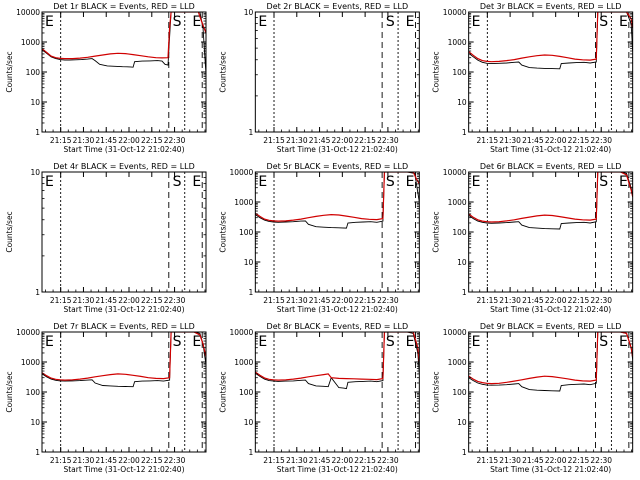 Image resolution: width=640 pixels, height=480 pixels. Describe the element at coordinates (338, 326) in the screenshot. I see `plot-title: Det 8r BLACK = Events, RED = LLD` at that location.